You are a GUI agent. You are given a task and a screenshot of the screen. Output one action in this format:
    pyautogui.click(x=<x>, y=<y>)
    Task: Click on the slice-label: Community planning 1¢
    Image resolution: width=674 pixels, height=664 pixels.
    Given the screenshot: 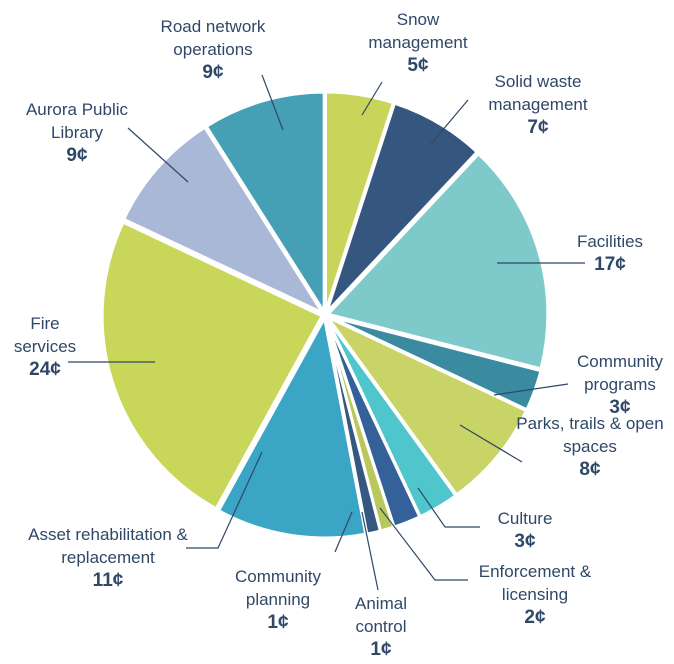 What is the action you would take?
    pyautogui.click(x=278, y=599)
    